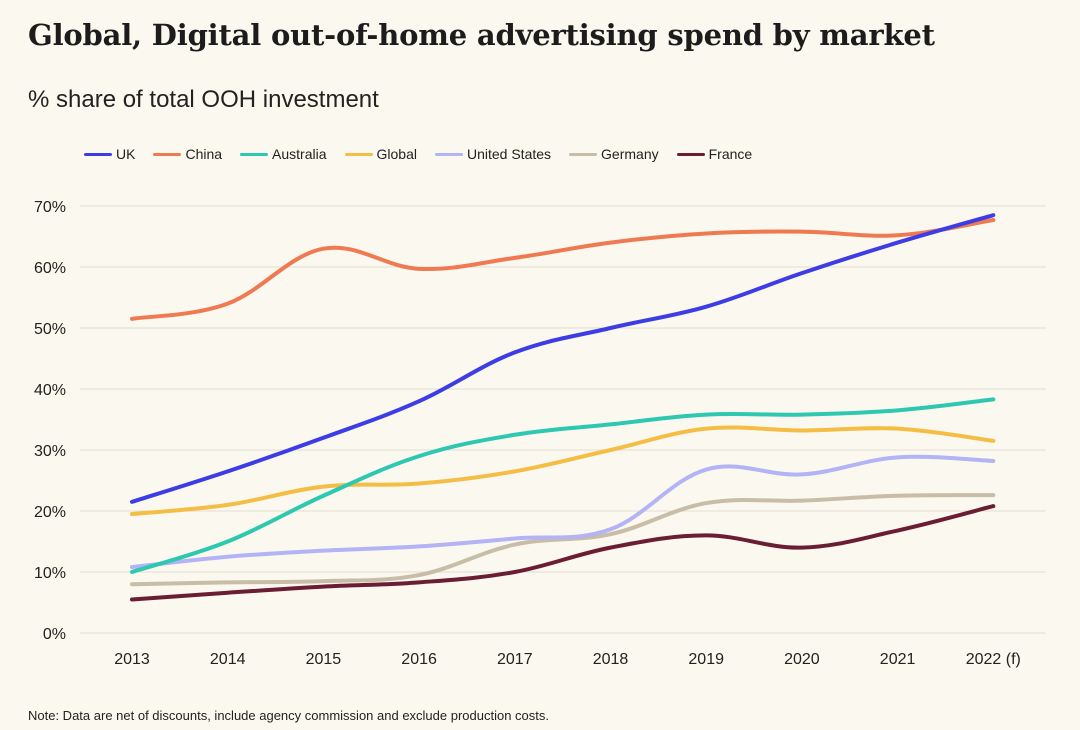  I want to click on legend-label: China, so click(204, 154).